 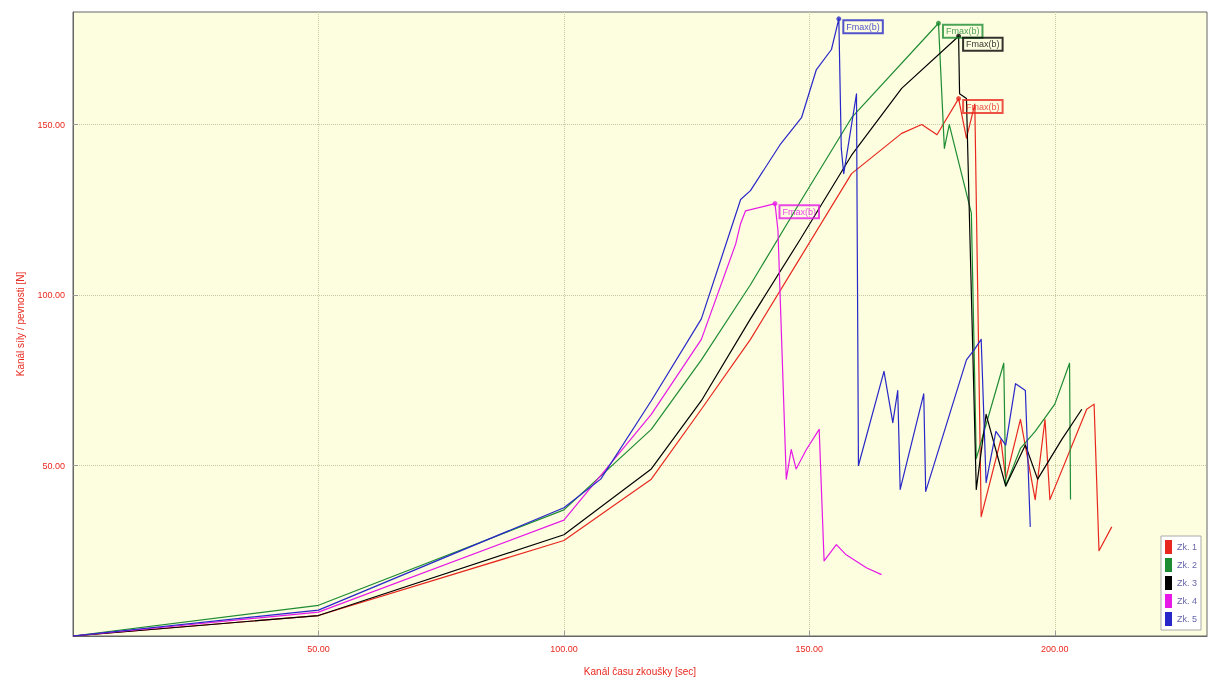 I want to click on legend-label: Zk. 2, so click(x=1187, y=565).